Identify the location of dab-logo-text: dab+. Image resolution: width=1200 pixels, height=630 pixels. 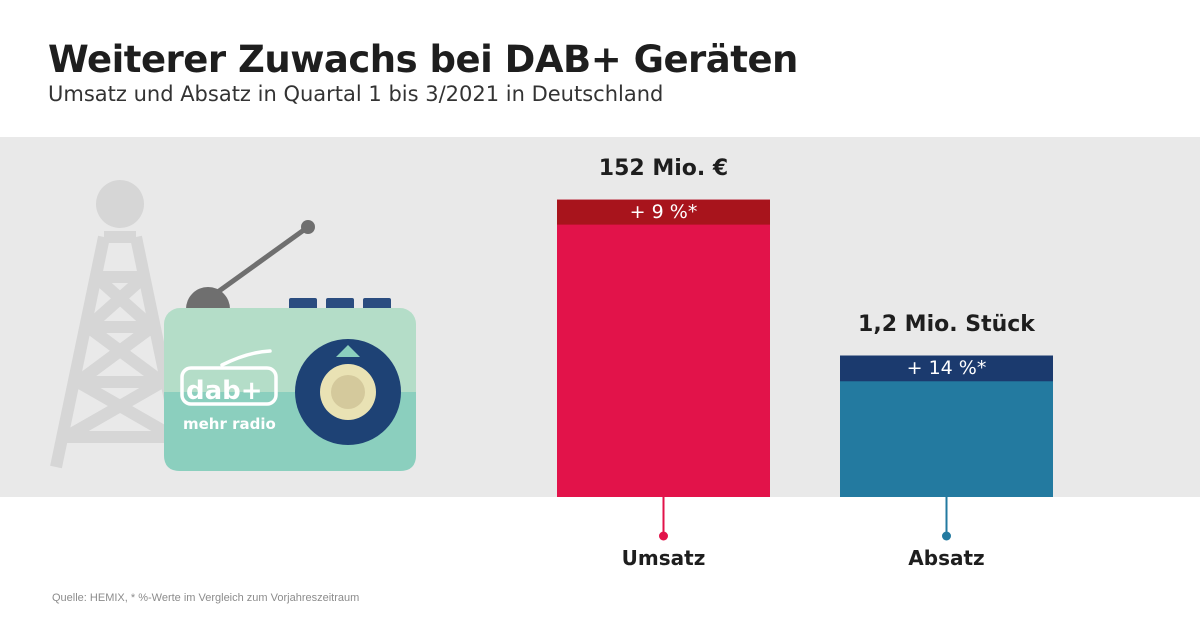
(224, 391).